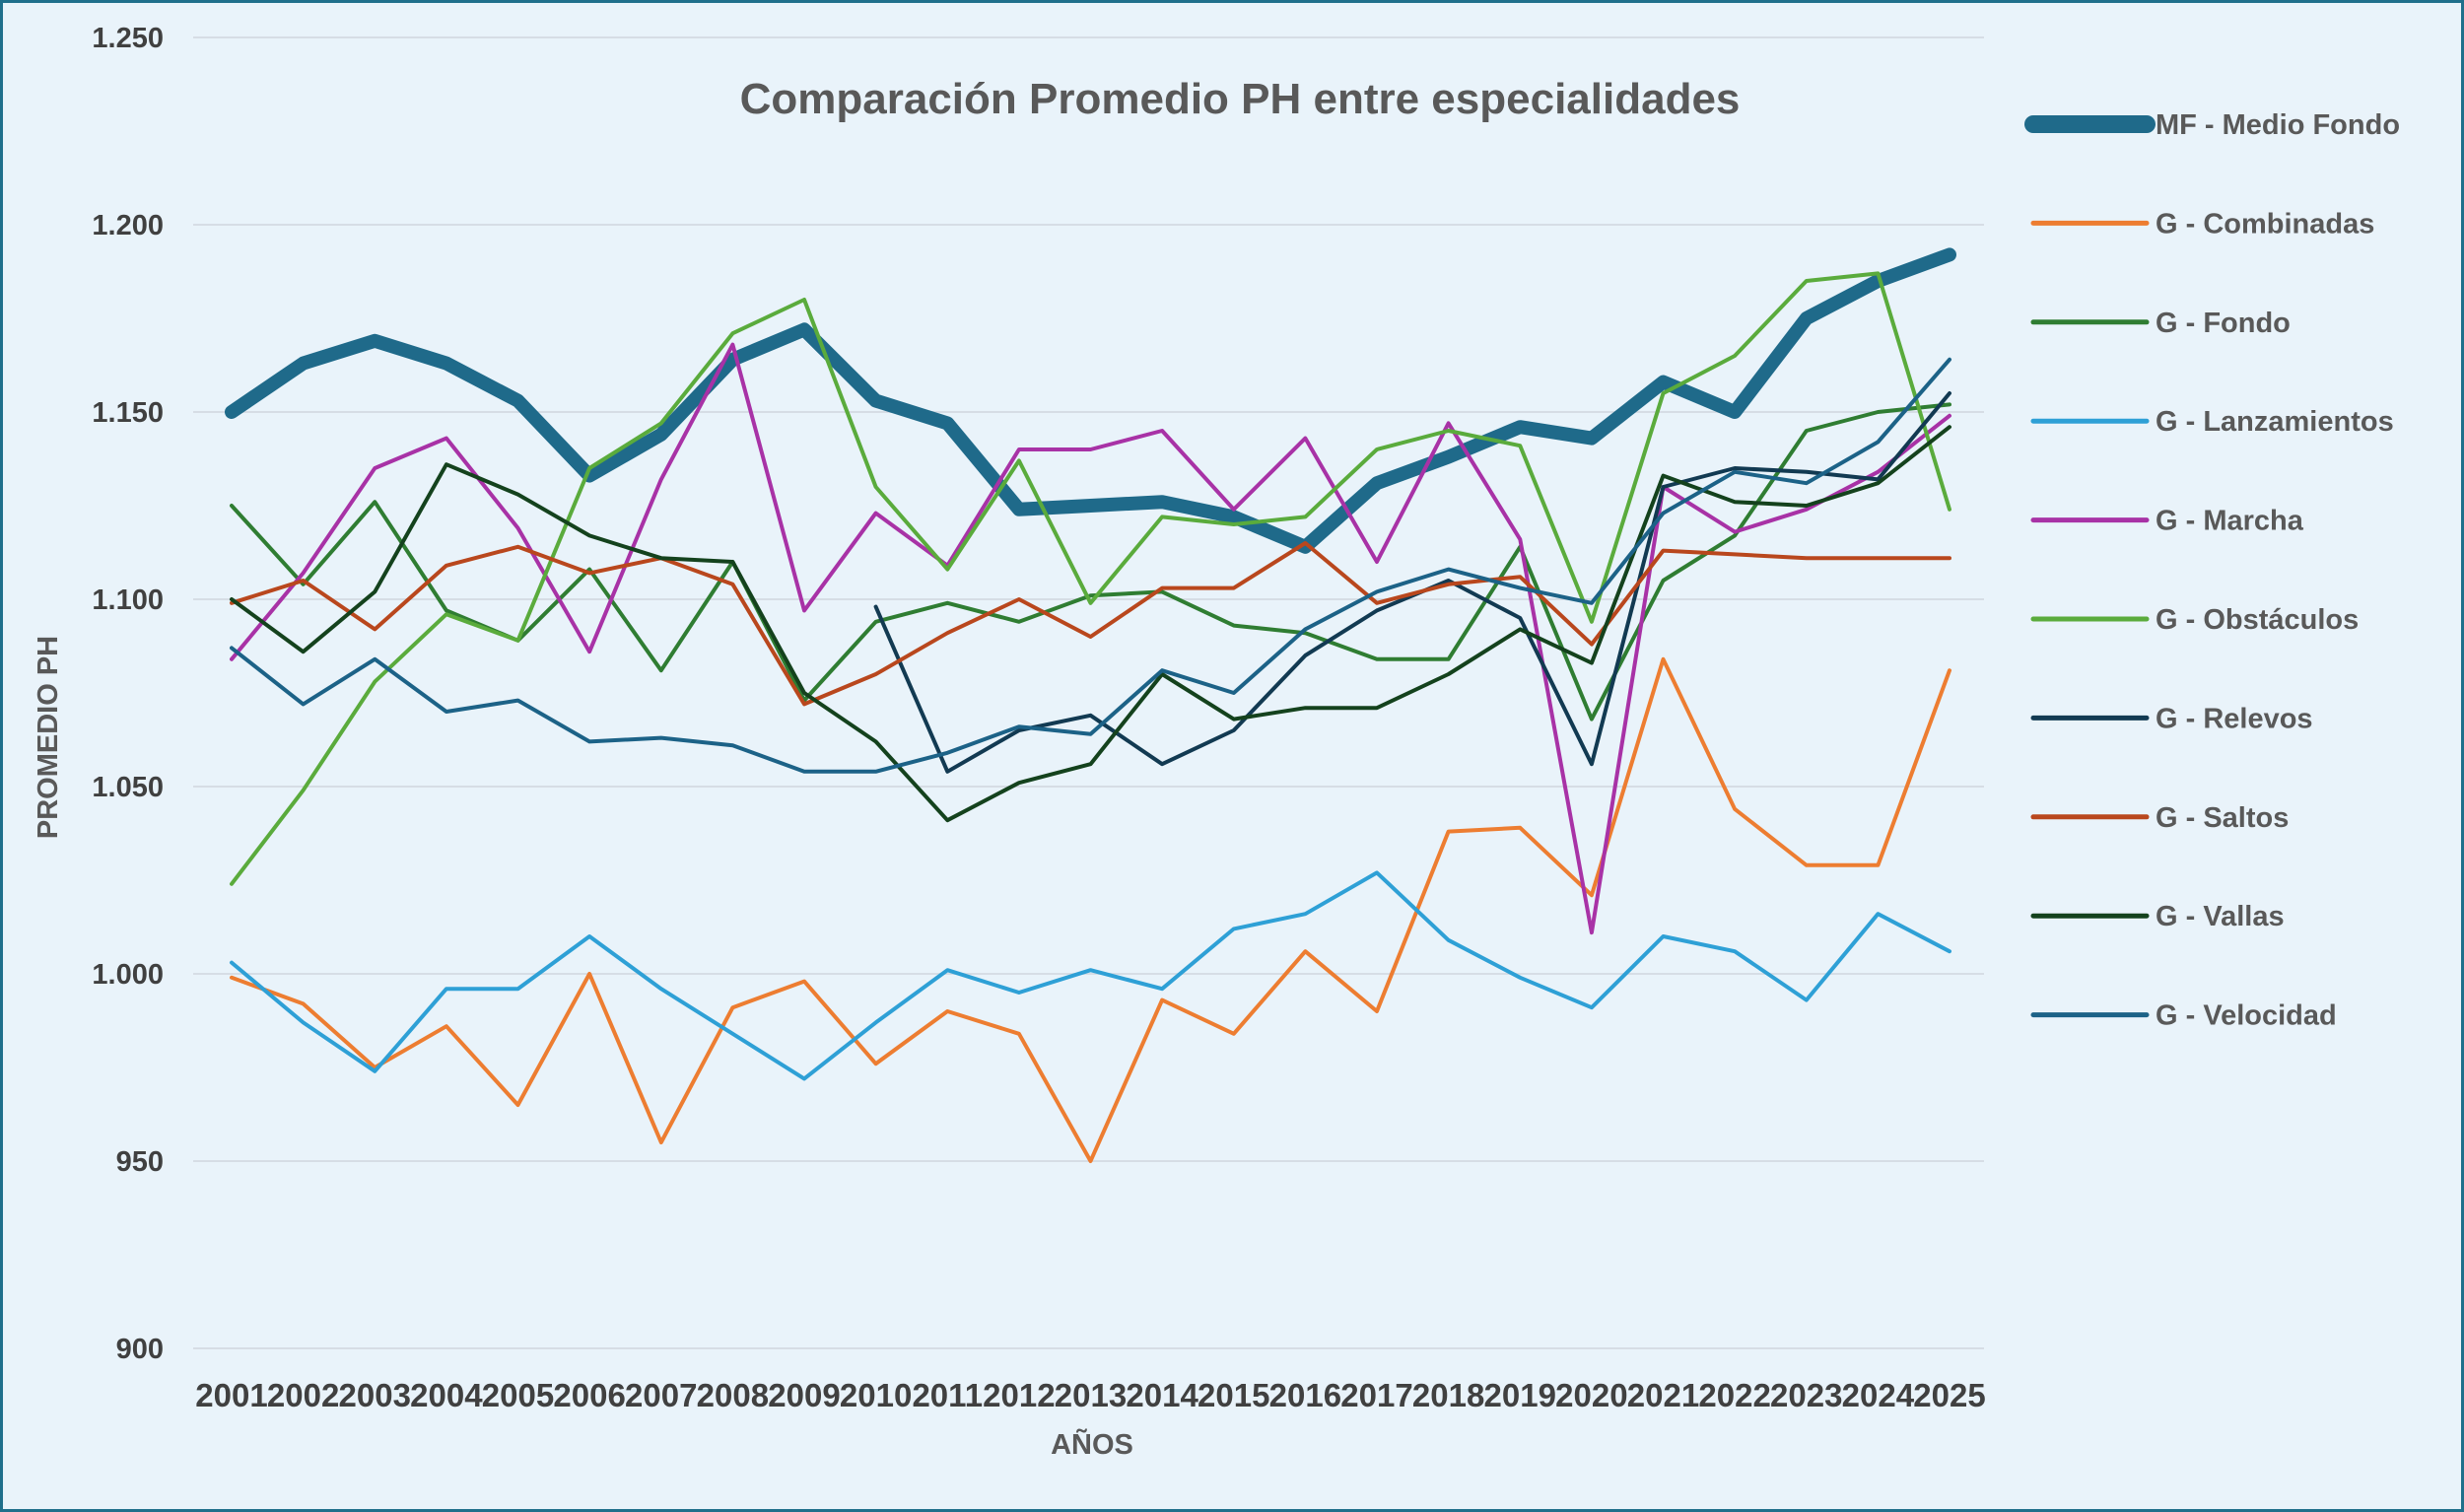 The height and width of the screenshot is (1512, 2464). What do you see at coordinates (140, 1349) in the screenshot?
I see `y-tick-label: 900` at bounding box center [140, 1349].